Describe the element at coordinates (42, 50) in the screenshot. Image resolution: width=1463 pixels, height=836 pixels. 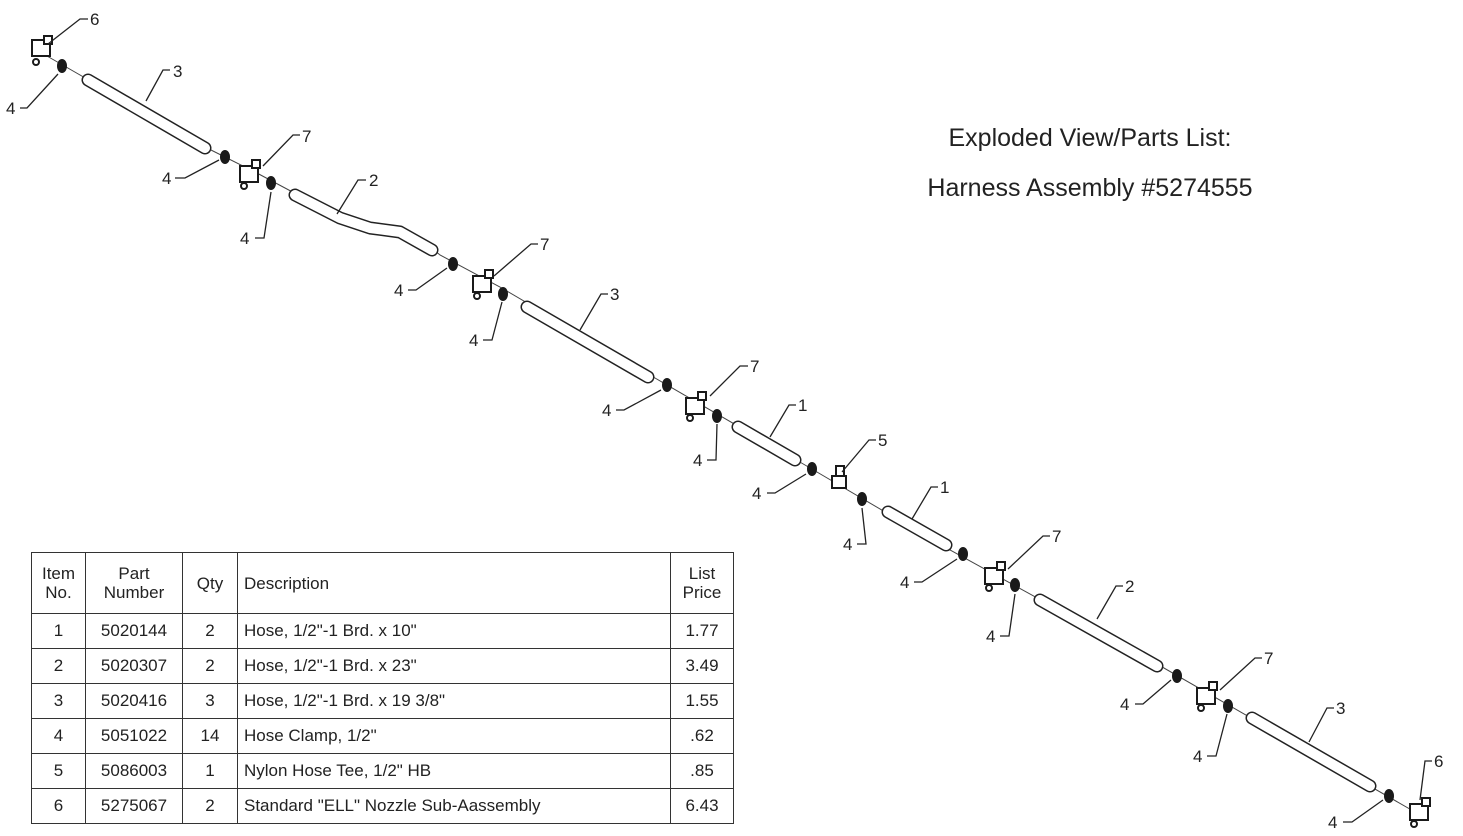
I see `nozzle-6-top` at that location.